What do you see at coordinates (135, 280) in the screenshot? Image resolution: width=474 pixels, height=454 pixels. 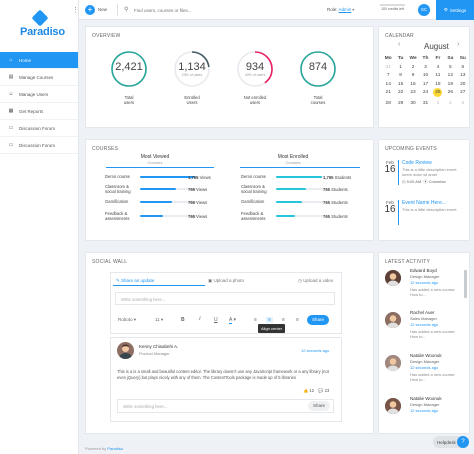 I see `tab-share-update: ✎ Share an update` at bounding box center [135, 280].